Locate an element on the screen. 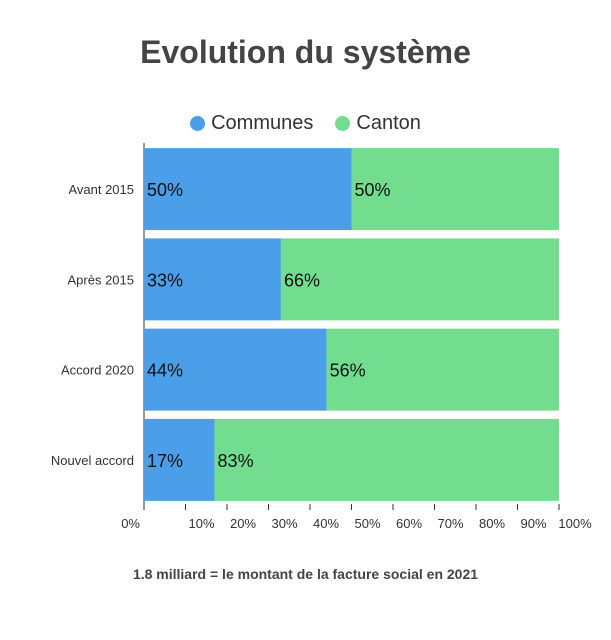 This screenshot has height=640, width=611. x-tick-label-7: 70% is located at coordinates (450, 523).